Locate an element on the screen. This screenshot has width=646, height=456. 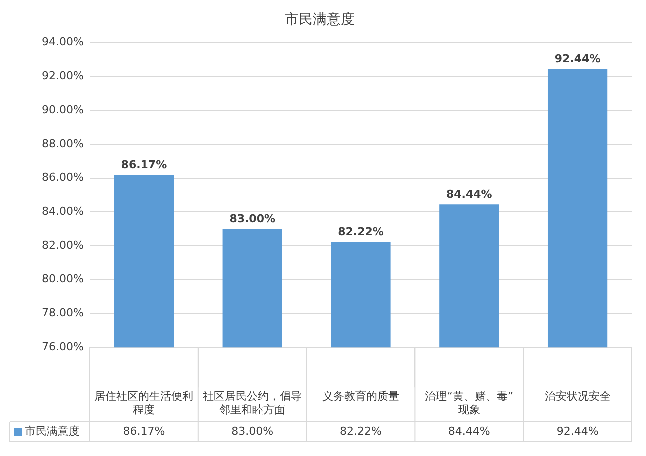
y-tick-label: 88.00% is located at coordinates (63, 143).